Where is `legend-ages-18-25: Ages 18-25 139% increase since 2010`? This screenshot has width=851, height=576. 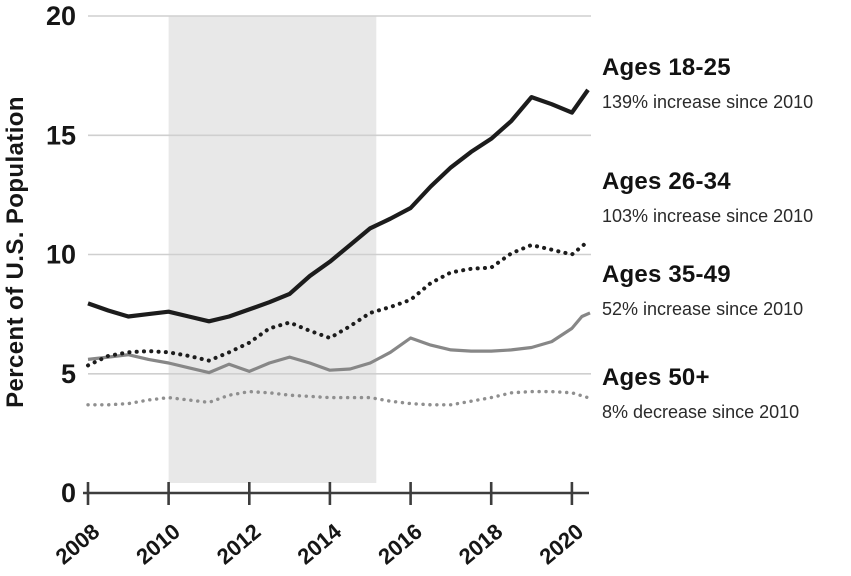 legend-ages-18-25: Ages 18-25 139% increase since 2010 is located at coordinates (707, 83).